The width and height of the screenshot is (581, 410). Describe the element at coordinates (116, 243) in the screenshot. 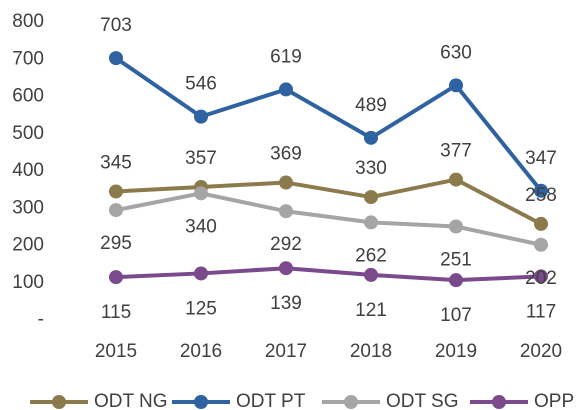

I see `data-label: 295` at that location.